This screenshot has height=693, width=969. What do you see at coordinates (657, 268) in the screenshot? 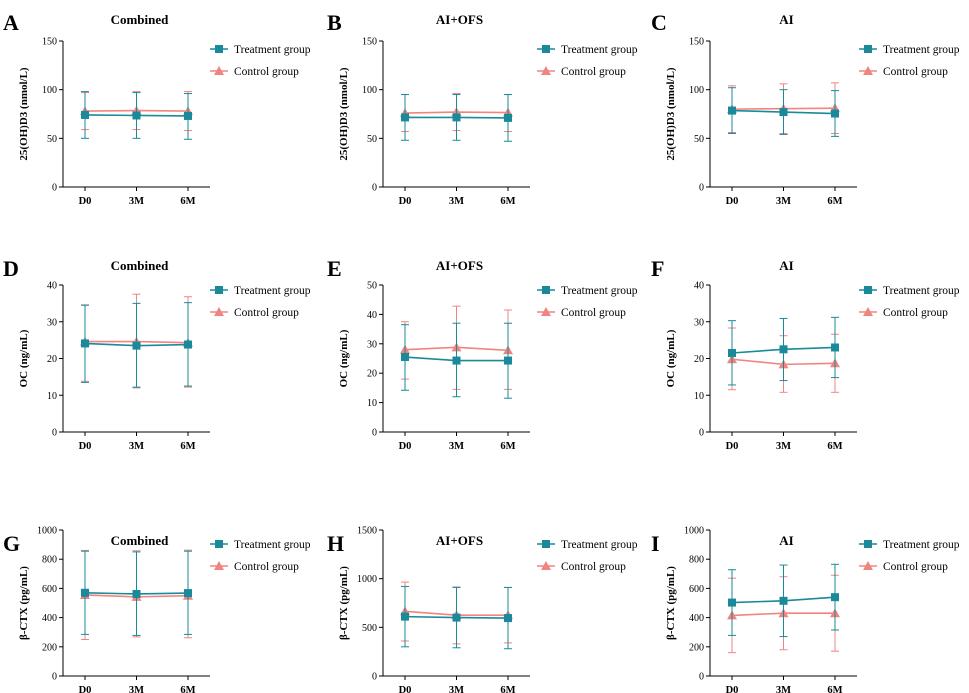
I see `panel-letter: F` at bounding box center [657, 268].